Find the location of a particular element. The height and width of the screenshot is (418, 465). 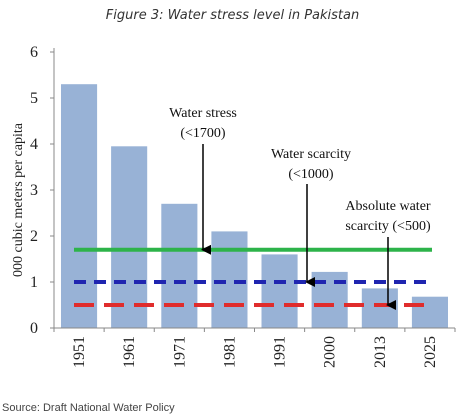

y-tick-label: 0 is located at coordinates (34, 328).